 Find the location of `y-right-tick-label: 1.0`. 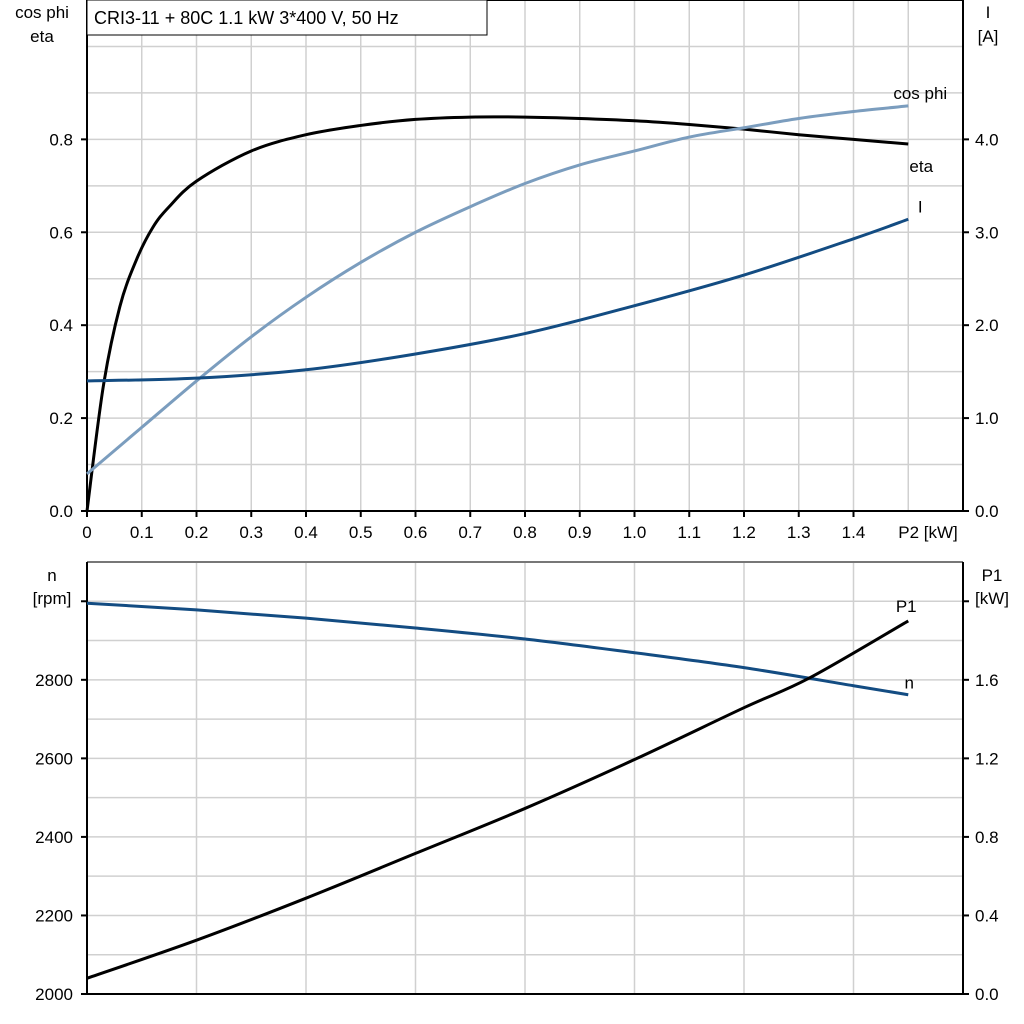

y-right-tick-label: 1.0 is located at coordinates (987, 418).